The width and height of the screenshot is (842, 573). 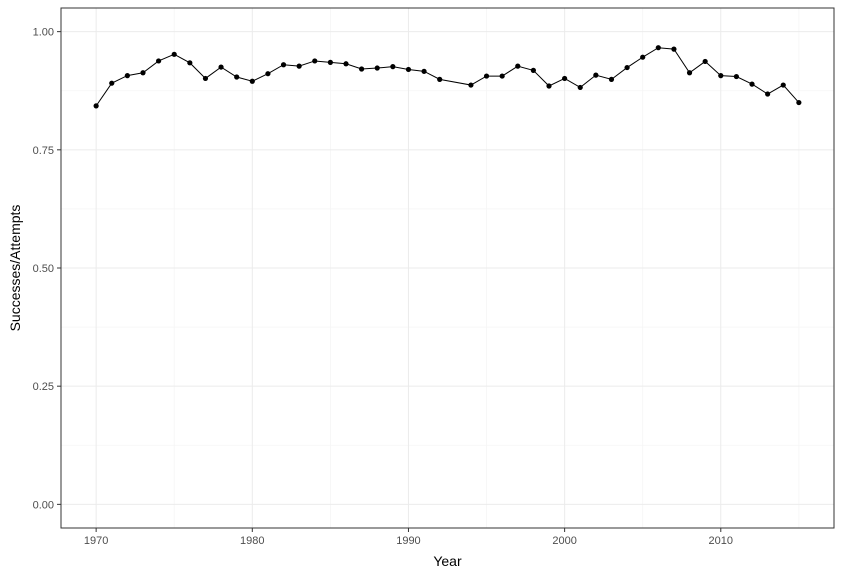 I want to click on y-tick-label: 0.00, so click(x=43, y=505).